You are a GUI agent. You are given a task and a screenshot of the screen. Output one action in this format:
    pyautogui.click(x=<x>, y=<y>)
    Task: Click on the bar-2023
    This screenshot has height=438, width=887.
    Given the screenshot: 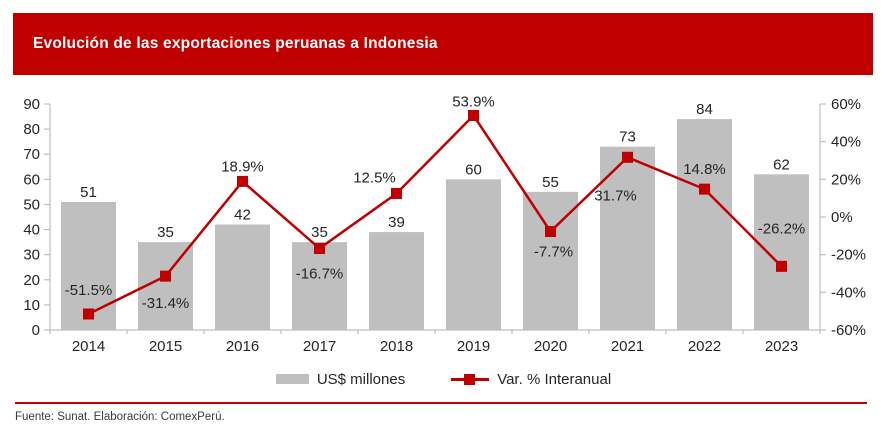 What is the action you would take?
    pyautogui.click(x=781, y=252)
    